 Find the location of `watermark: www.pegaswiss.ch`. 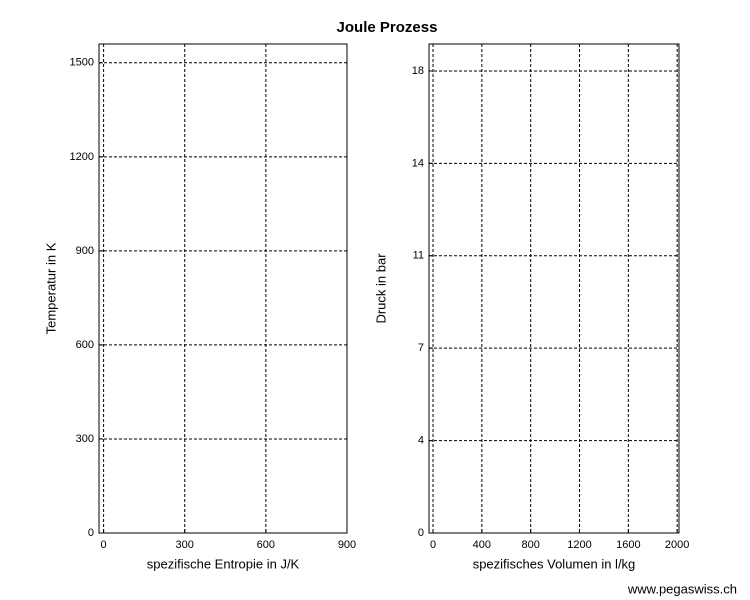

watermark: www.pegaswiss.ch is located at coordinates (682, 588).